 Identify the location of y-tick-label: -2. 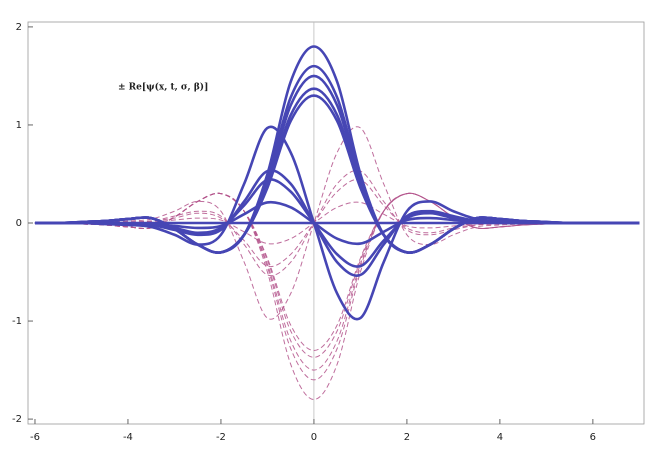
(17, 419).